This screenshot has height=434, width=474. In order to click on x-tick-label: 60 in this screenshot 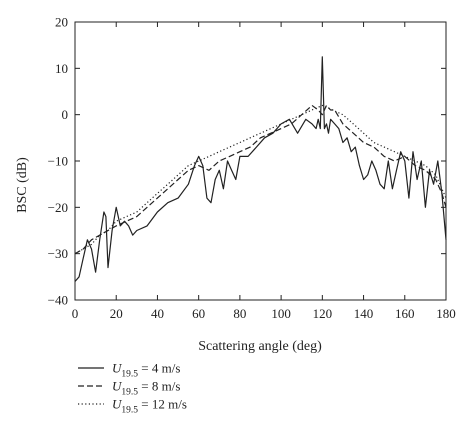, I will do `click(198, 313)`.